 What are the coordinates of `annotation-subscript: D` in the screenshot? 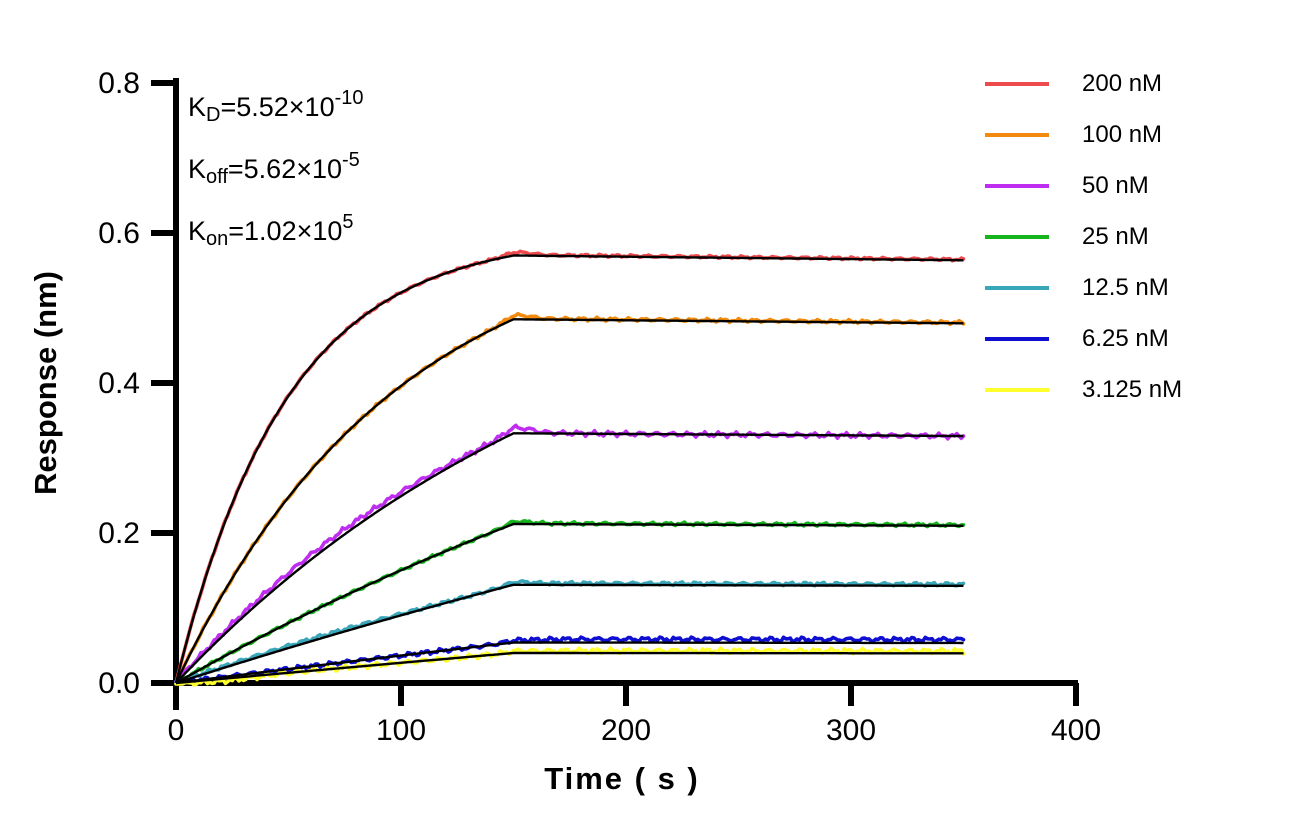 It's located at (213, 115).